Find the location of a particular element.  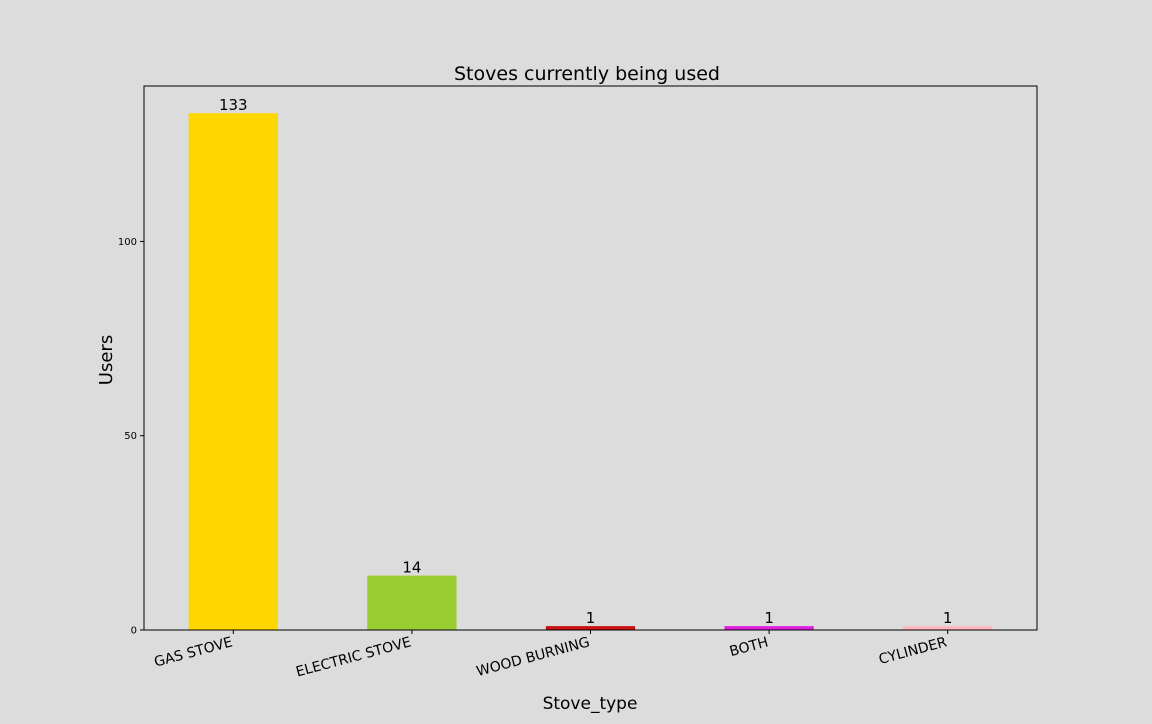

y-tick-label: 100 is located at coordinates (127, 242).